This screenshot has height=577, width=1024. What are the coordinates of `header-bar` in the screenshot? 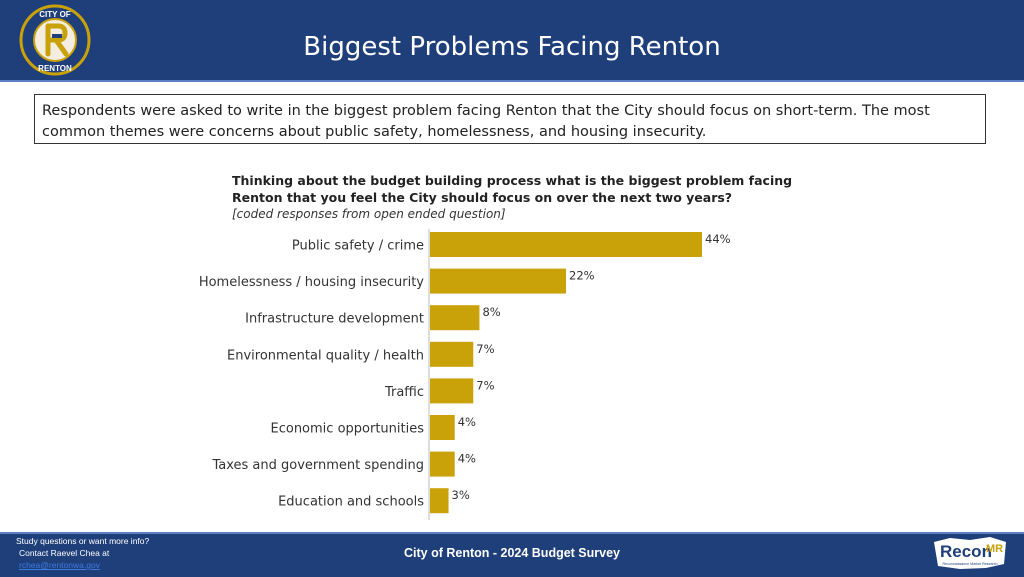 It's located at (512, 41).